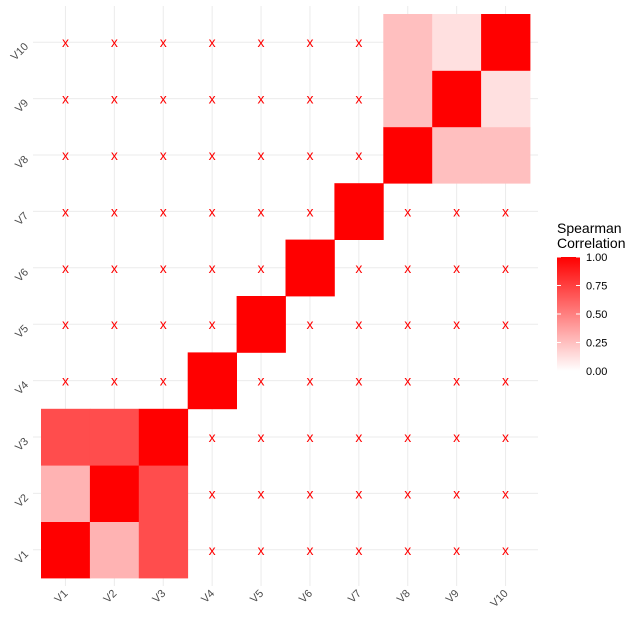 Image resolution: width=643 pixels, height=620 pixels. I want to click on heatmap-cell-v10-v8, so click(506, 155).